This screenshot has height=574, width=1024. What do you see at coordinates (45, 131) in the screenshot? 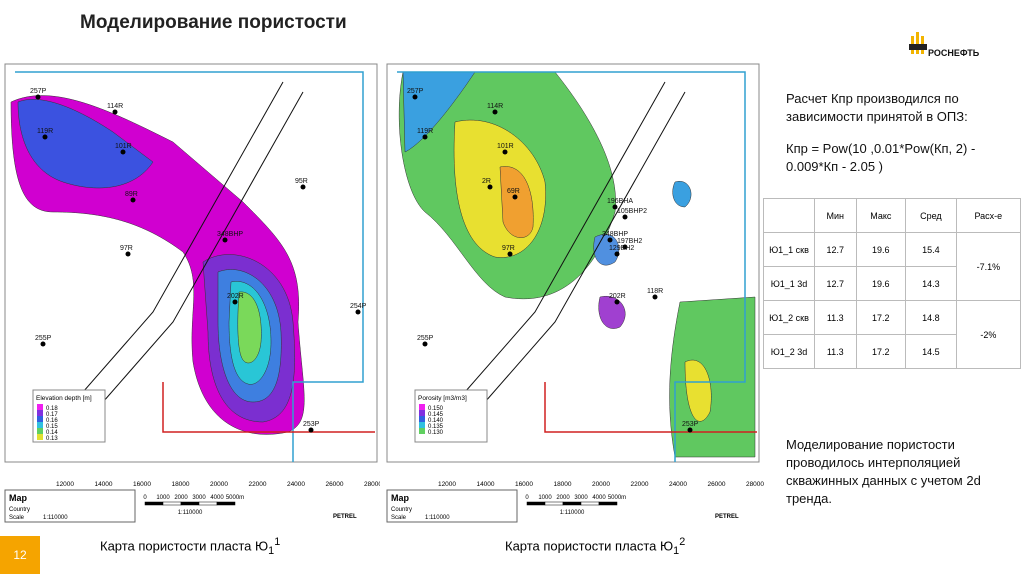
I see `well-label: 119R` at bounding box center [45, 131].